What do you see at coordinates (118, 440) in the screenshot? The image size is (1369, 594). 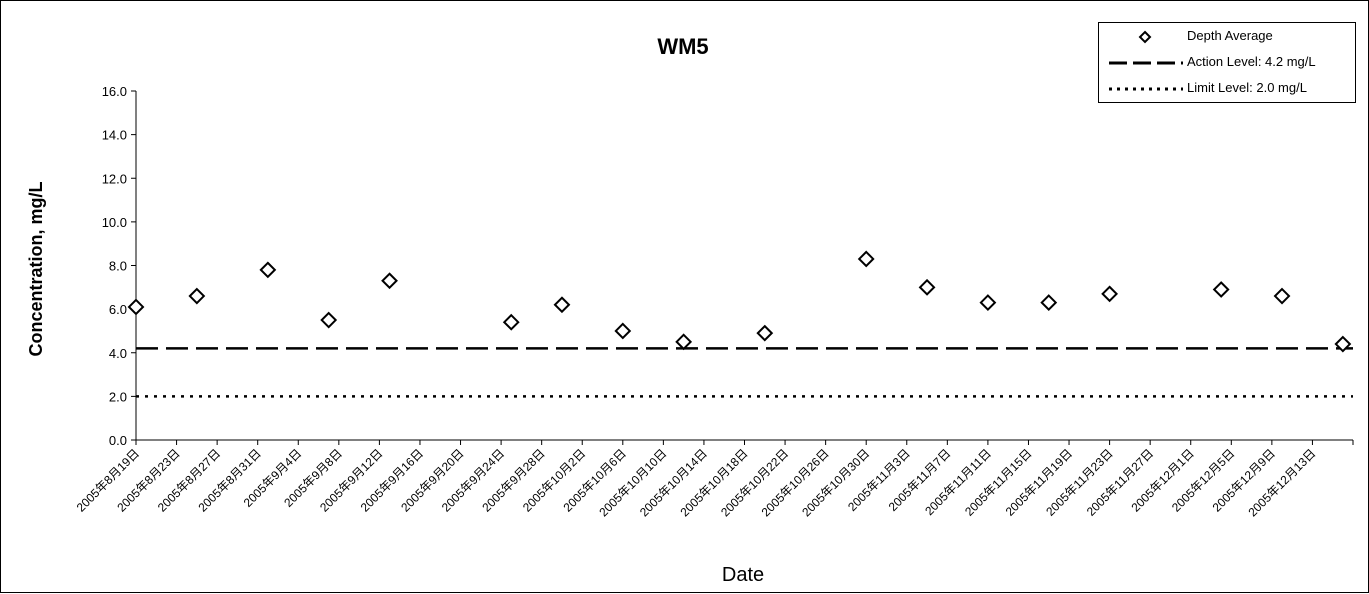 I see `y-tick-label: 0.0` at bounding box center [118, 440].